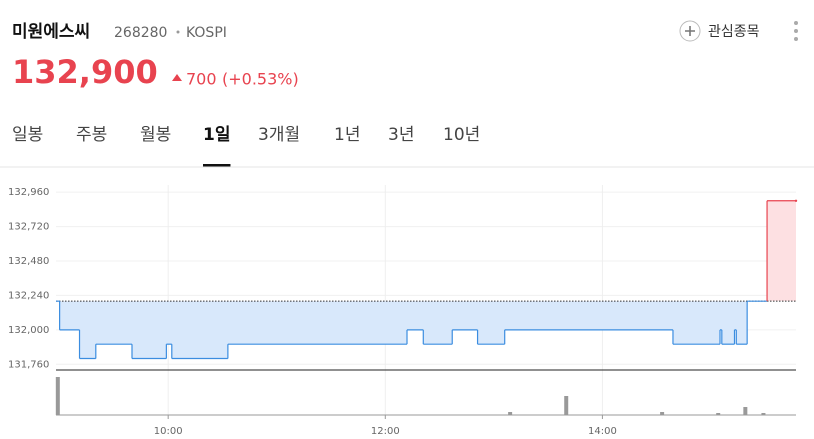 This screenshot has height=439, width=814. Describe the element at coordinates (178, 32) in the screenshot. I see `separator-dot` at that location.